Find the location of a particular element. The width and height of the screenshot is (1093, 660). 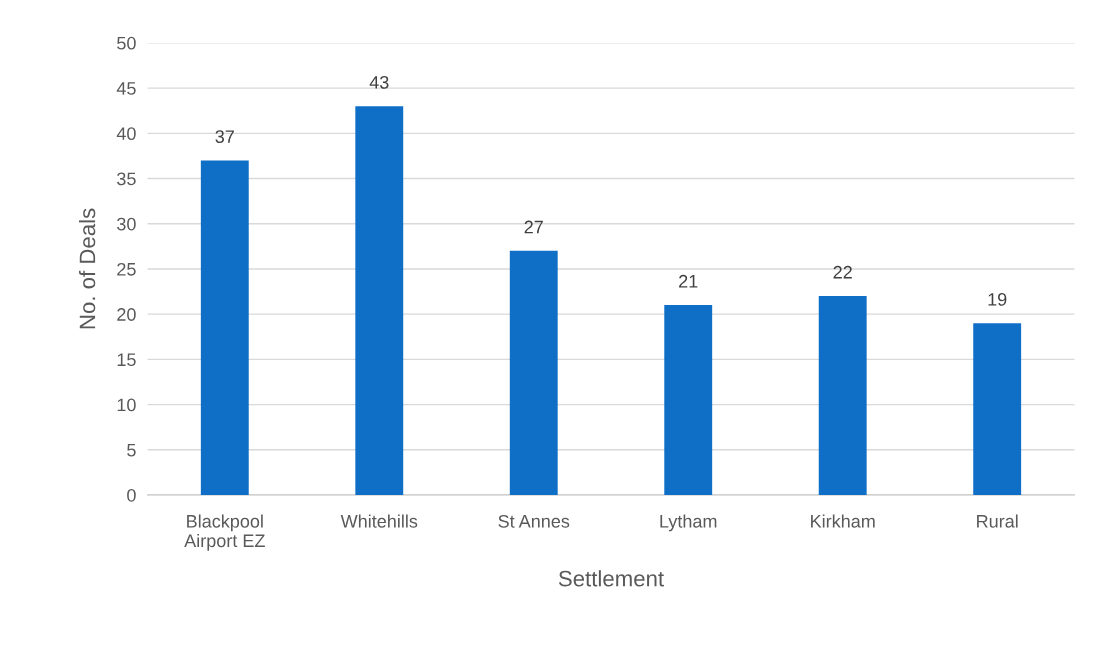

y-tick-label: 40 is located at coordinates (126, 134).